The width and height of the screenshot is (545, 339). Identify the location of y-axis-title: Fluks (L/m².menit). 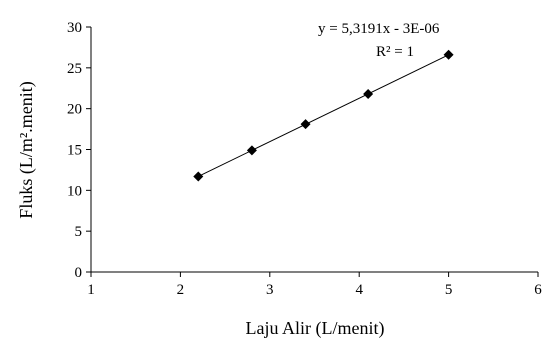
(26, 149).